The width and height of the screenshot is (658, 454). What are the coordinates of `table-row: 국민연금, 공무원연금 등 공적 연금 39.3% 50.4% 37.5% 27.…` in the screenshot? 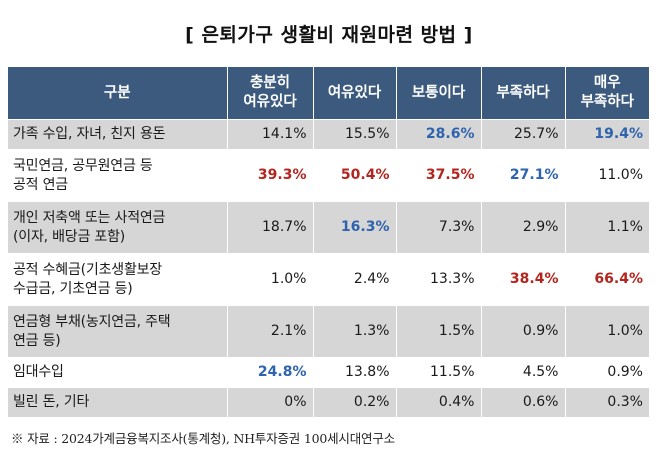 It's located at (328, 175).